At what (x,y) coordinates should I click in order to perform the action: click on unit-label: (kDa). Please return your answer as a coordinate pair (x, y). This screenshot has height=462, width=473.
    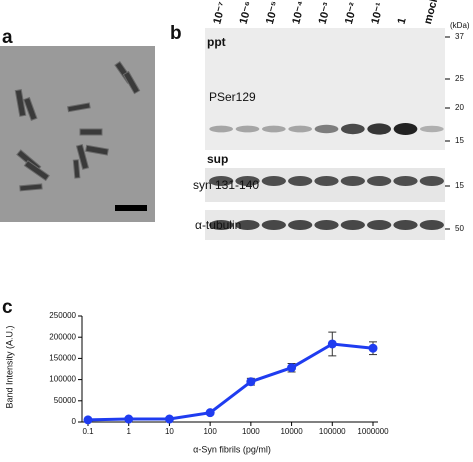
    Looking at the image, I should click on (460, 25).